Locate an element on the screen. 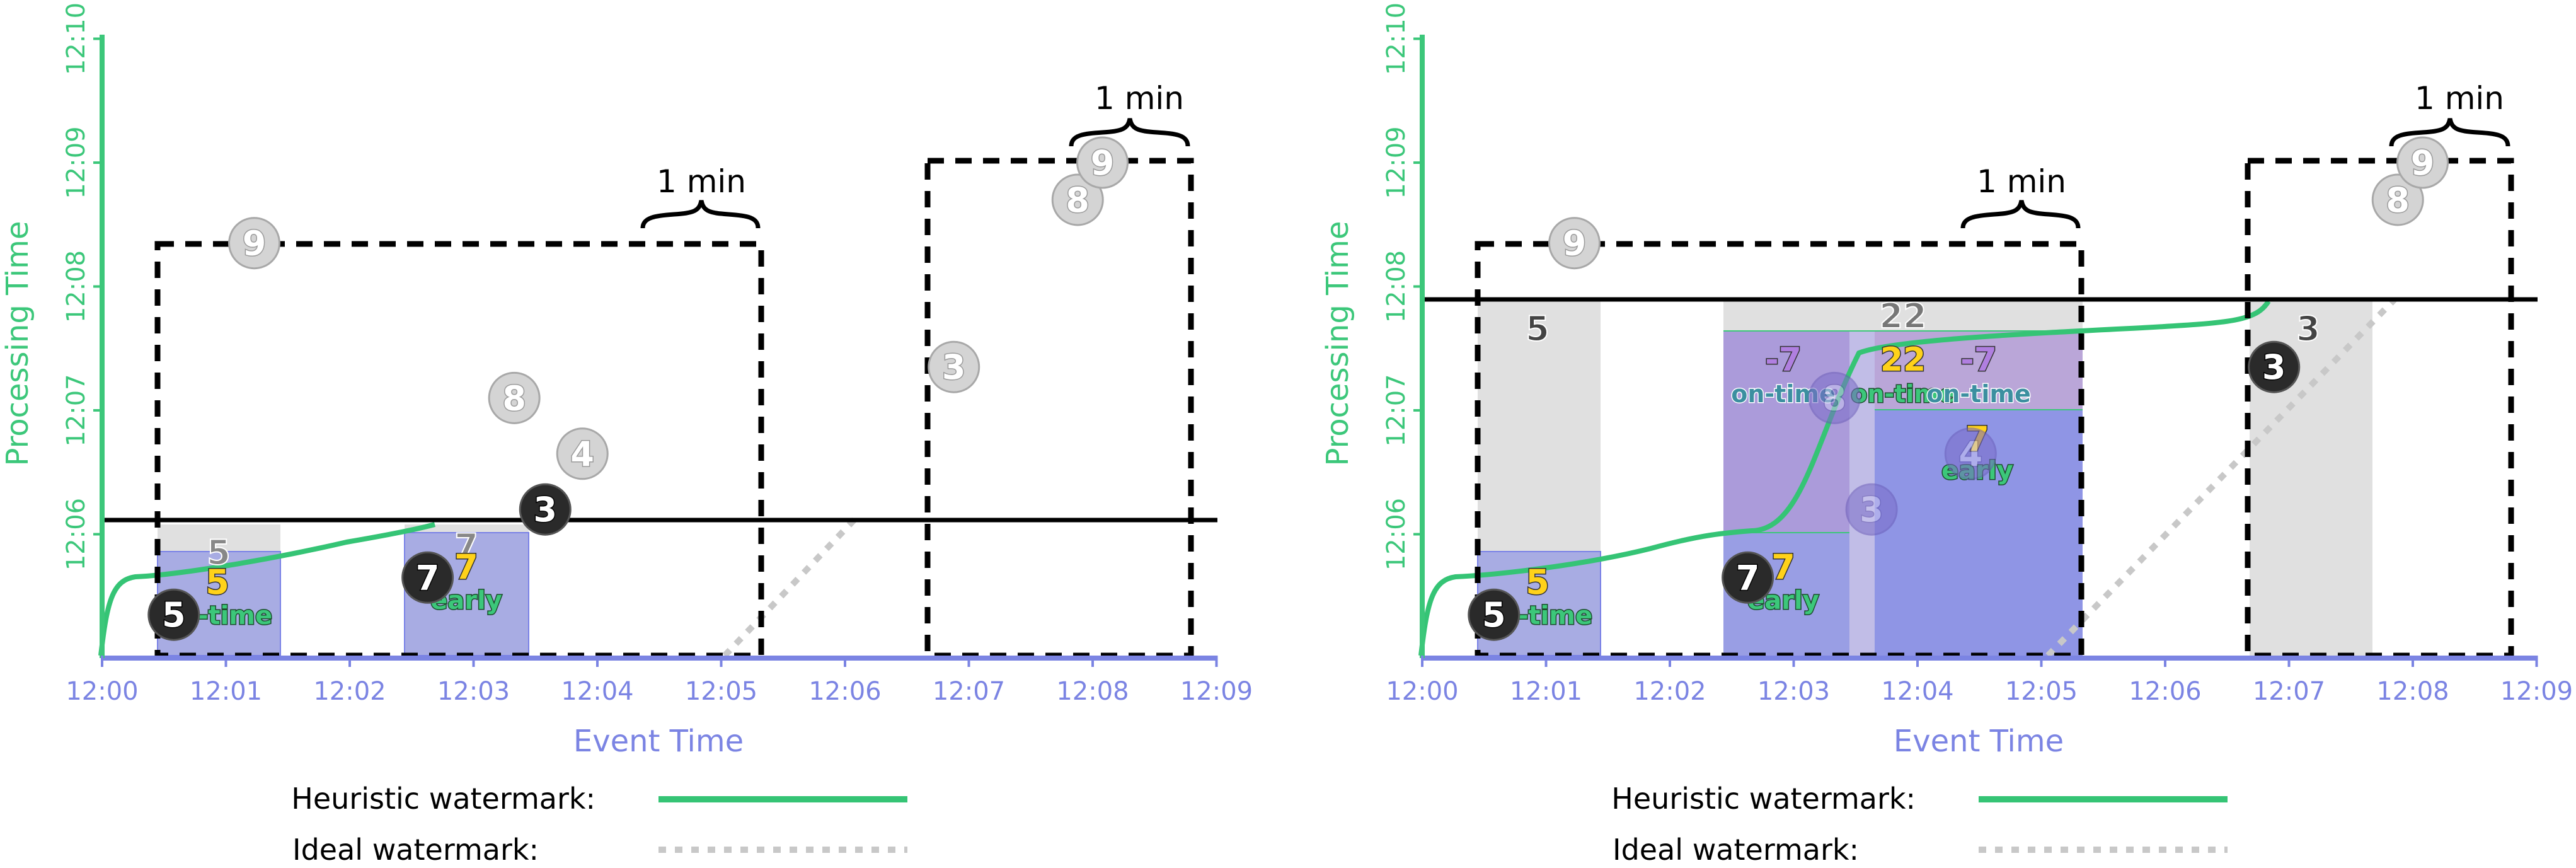 The width and height of the screenshot is (2576, 868). pane-value: 22 is located at coordinates (1902, 316).